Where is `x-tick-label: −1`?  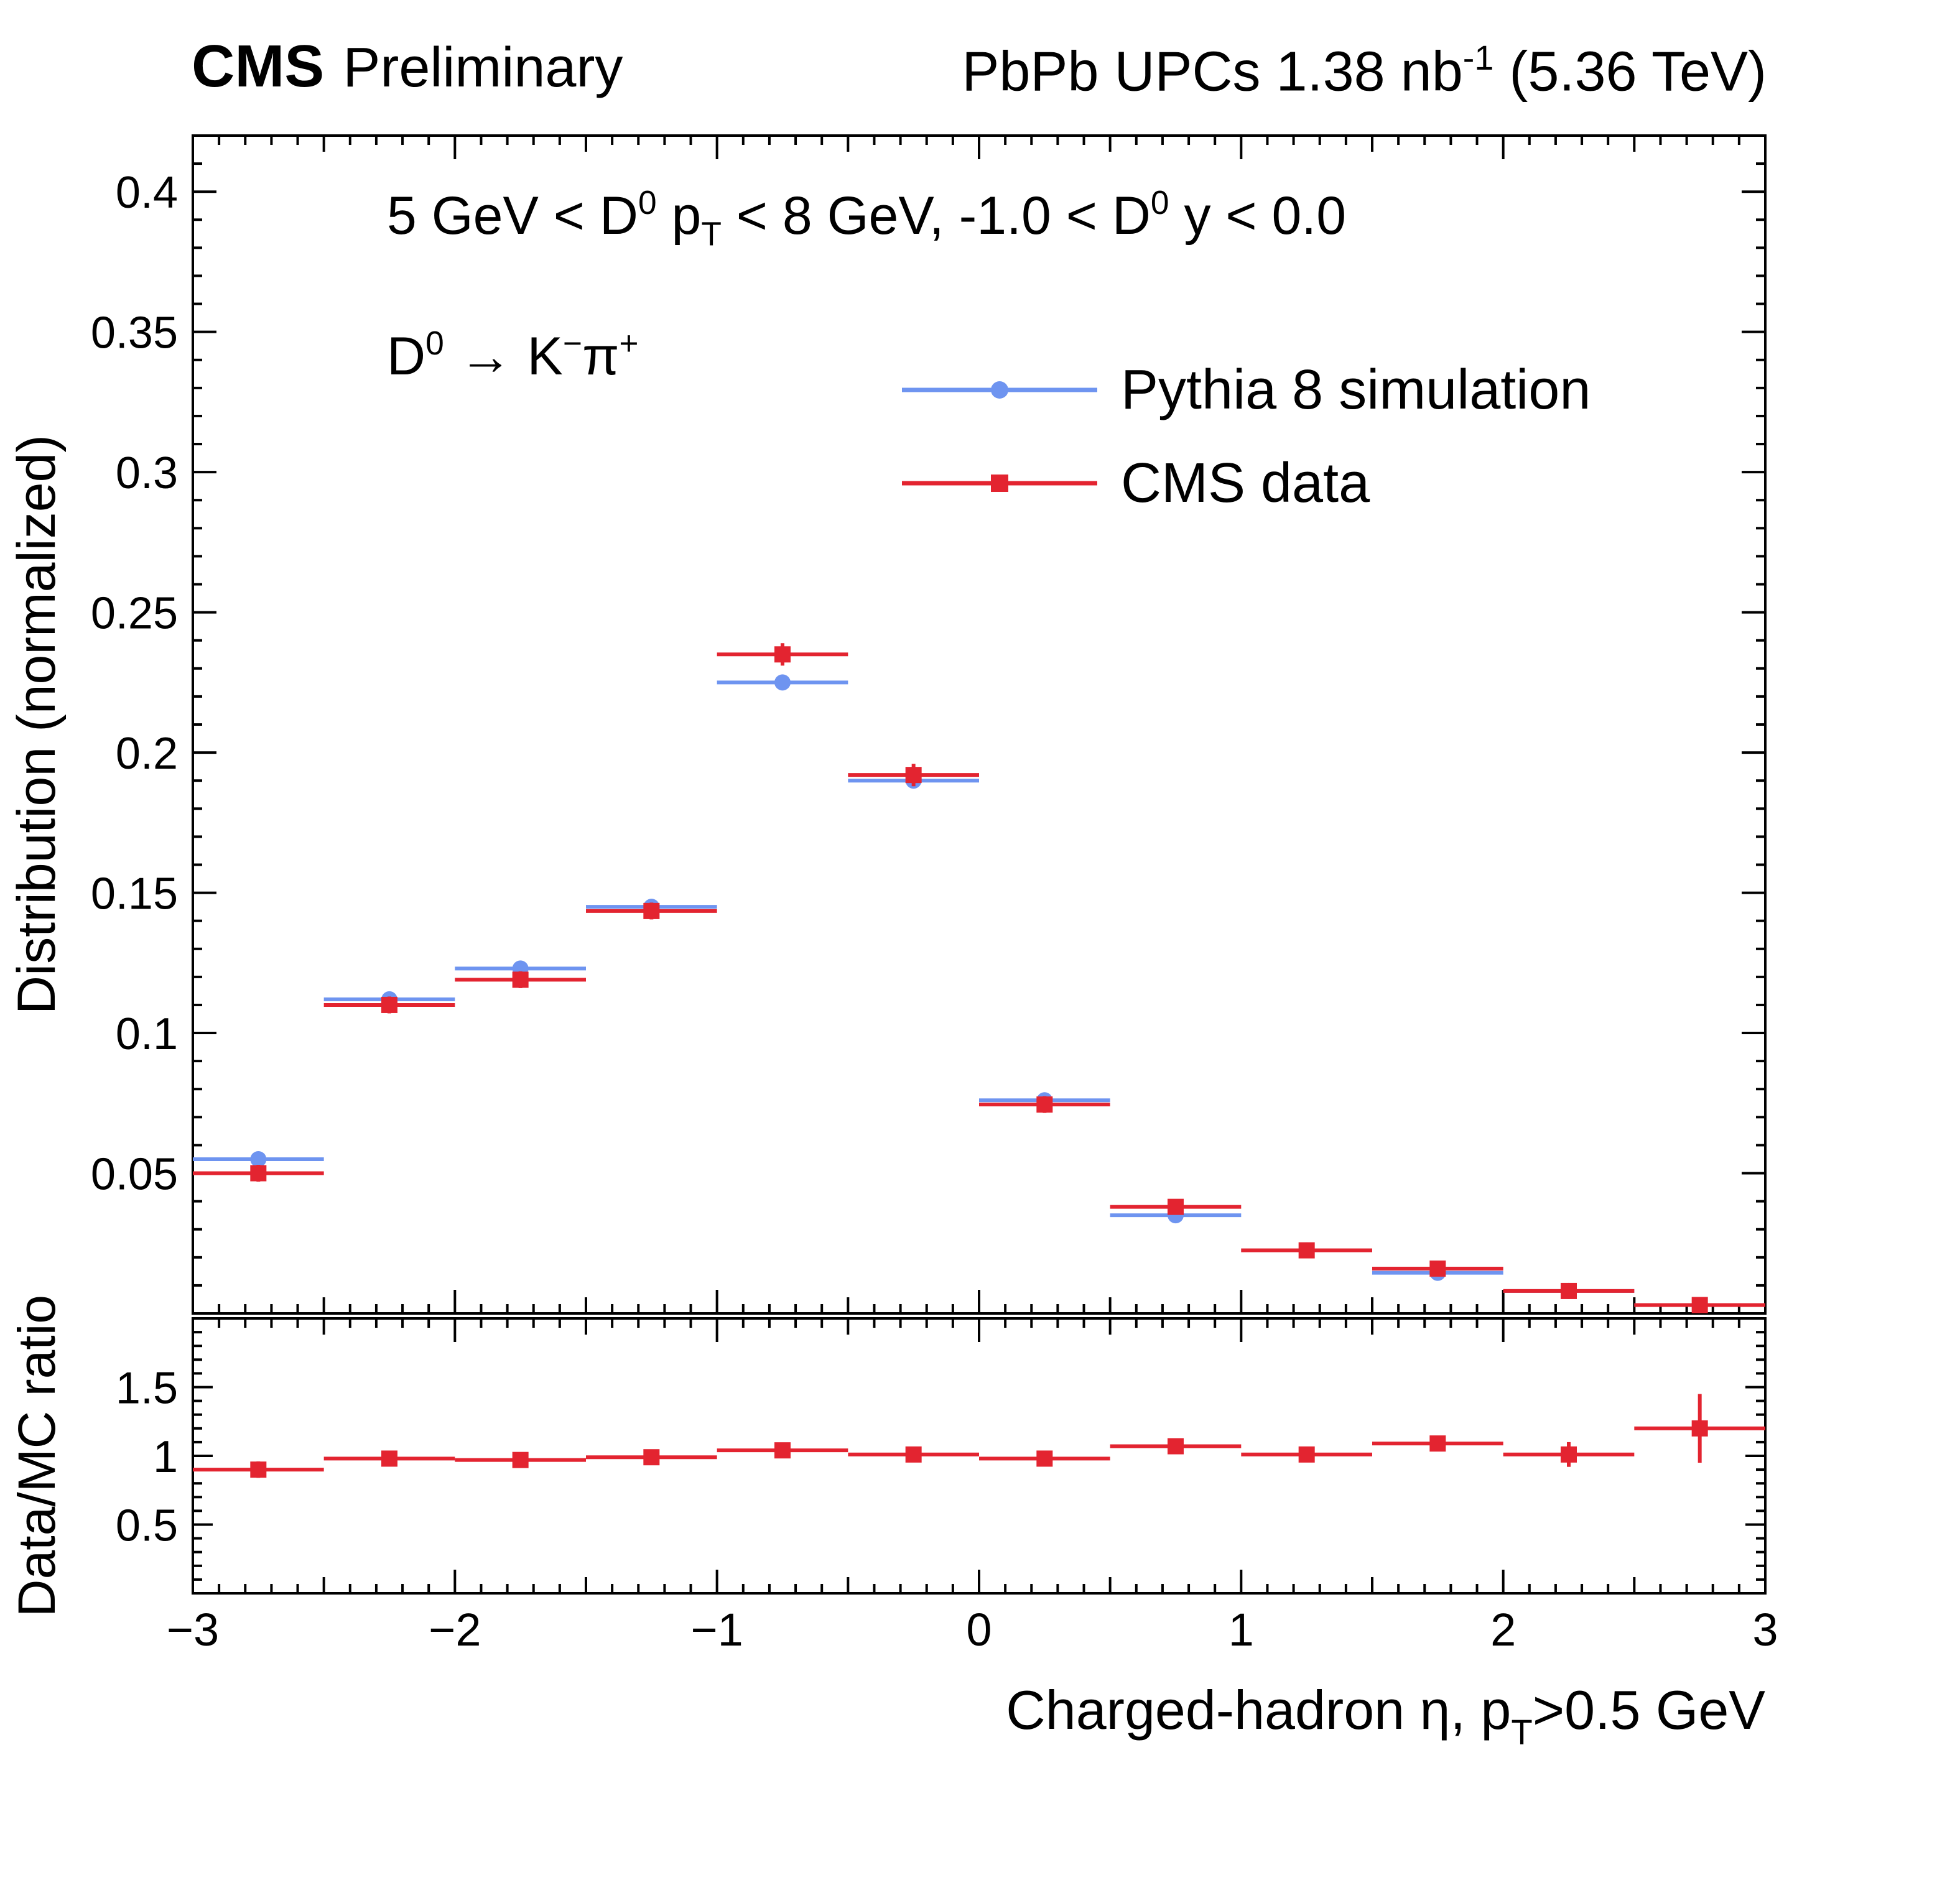 x-tick-label: −1 is located at coordinates (716, 1629).